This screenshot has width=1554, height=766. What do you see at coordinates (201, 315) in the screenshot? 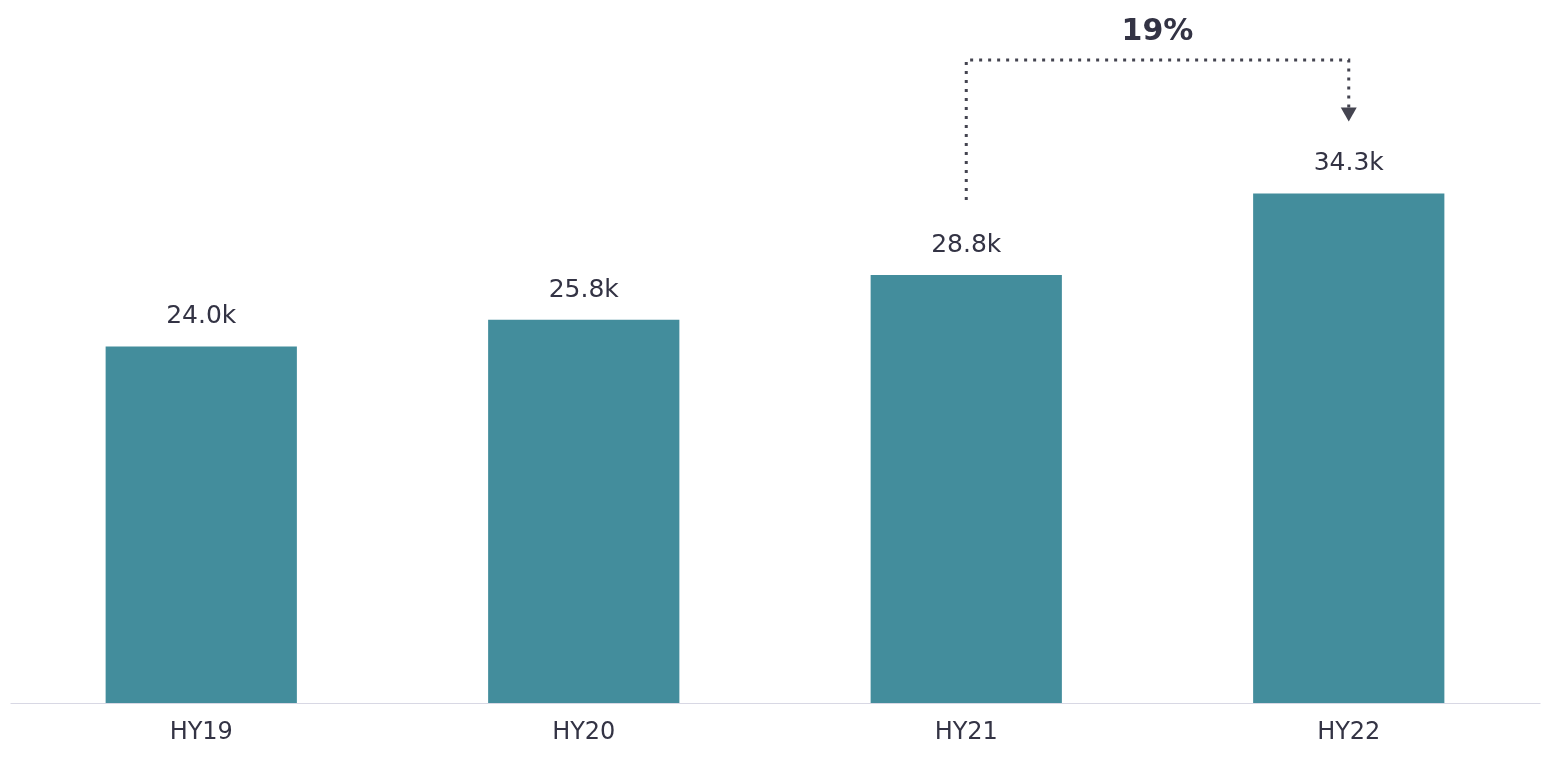
I see `data-label: 24.0k` at bounding box center [201, 315].